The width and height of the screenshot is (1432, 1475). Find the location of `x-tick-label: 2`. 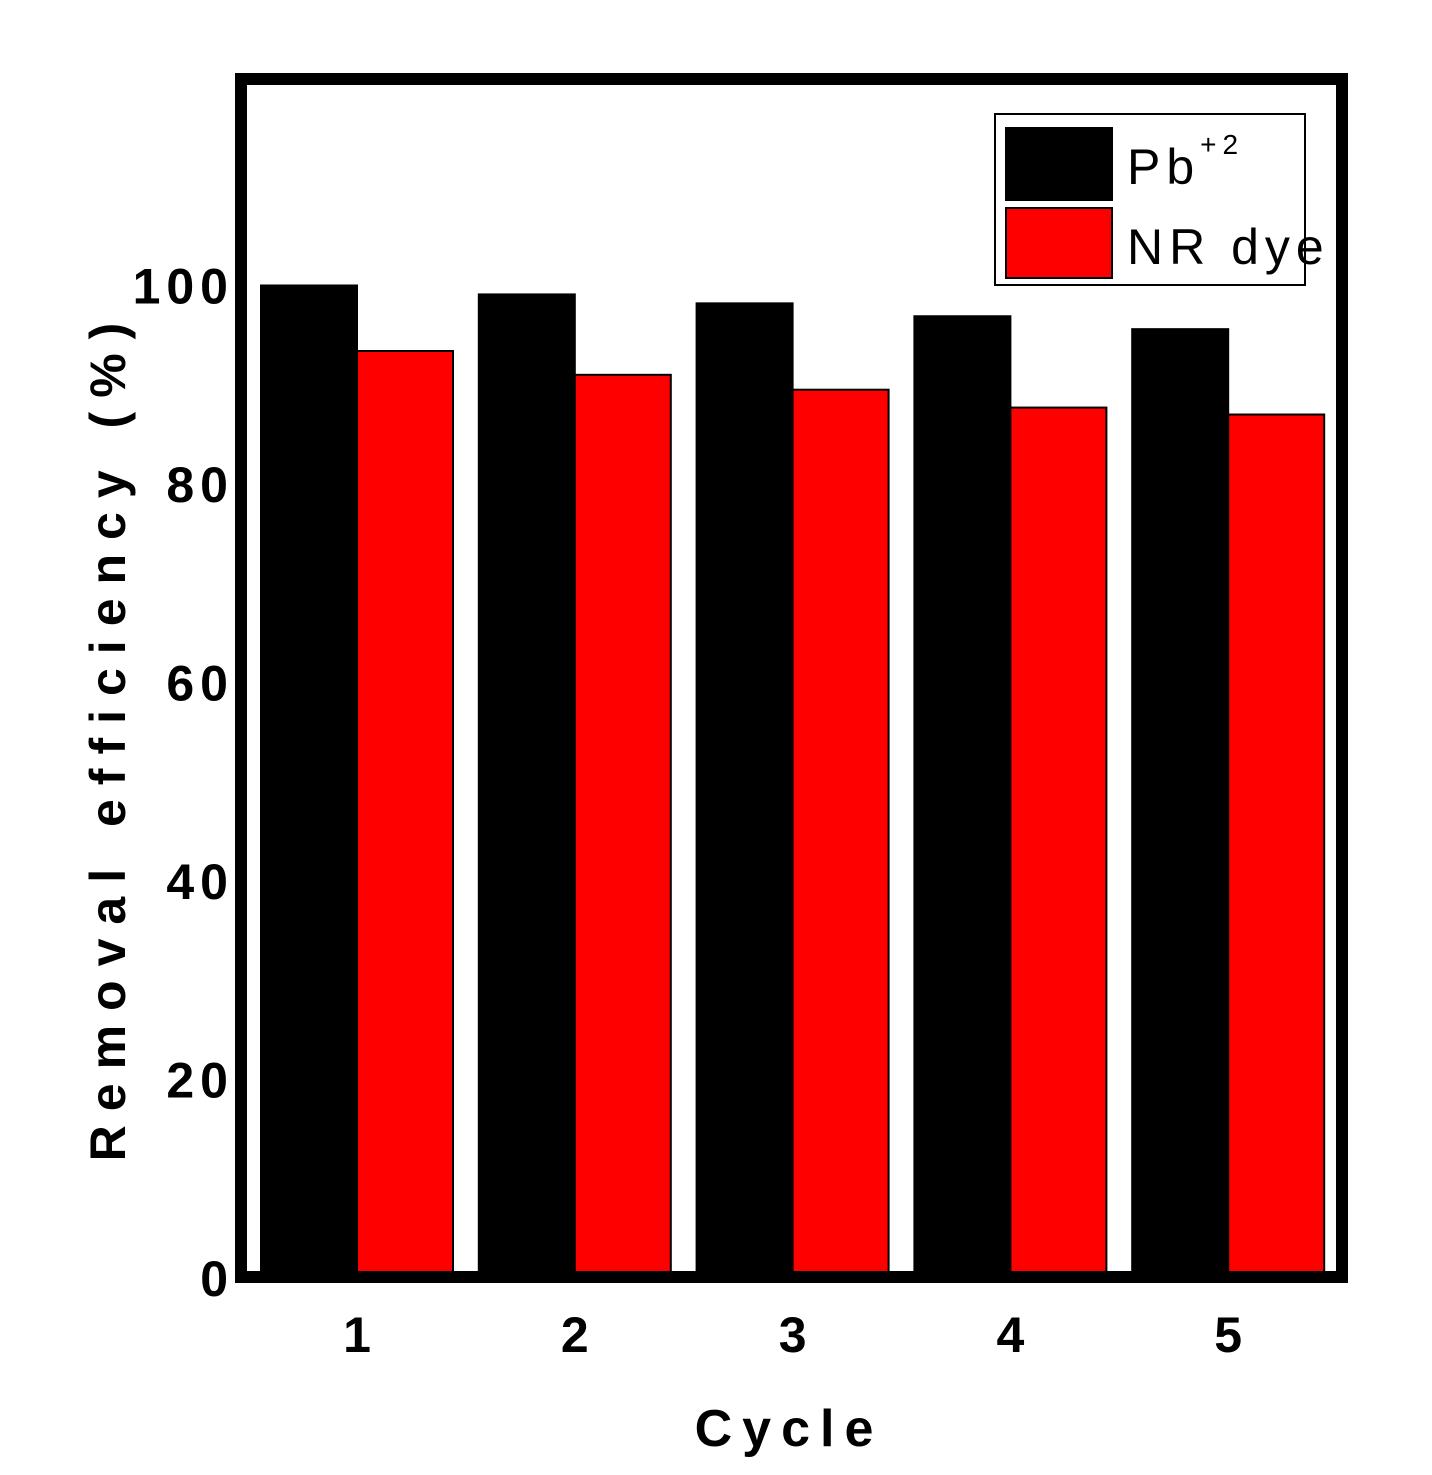

x-tick-label: 2 is located at coordinates (575, 1335).